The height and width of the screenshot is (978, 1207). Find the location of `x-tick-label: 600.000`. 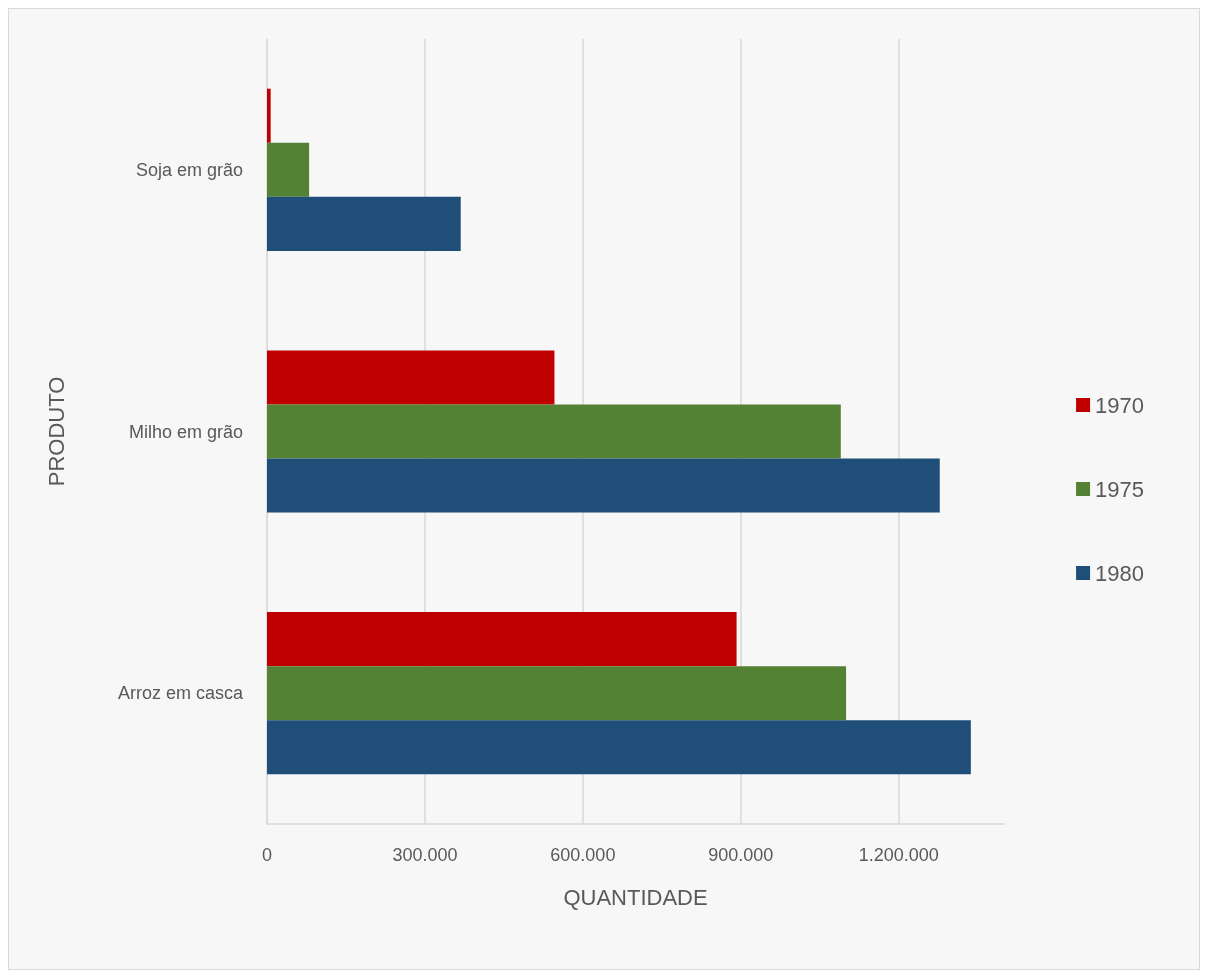

x-tick-label: 600.000 is located at coordinates (583, 855).